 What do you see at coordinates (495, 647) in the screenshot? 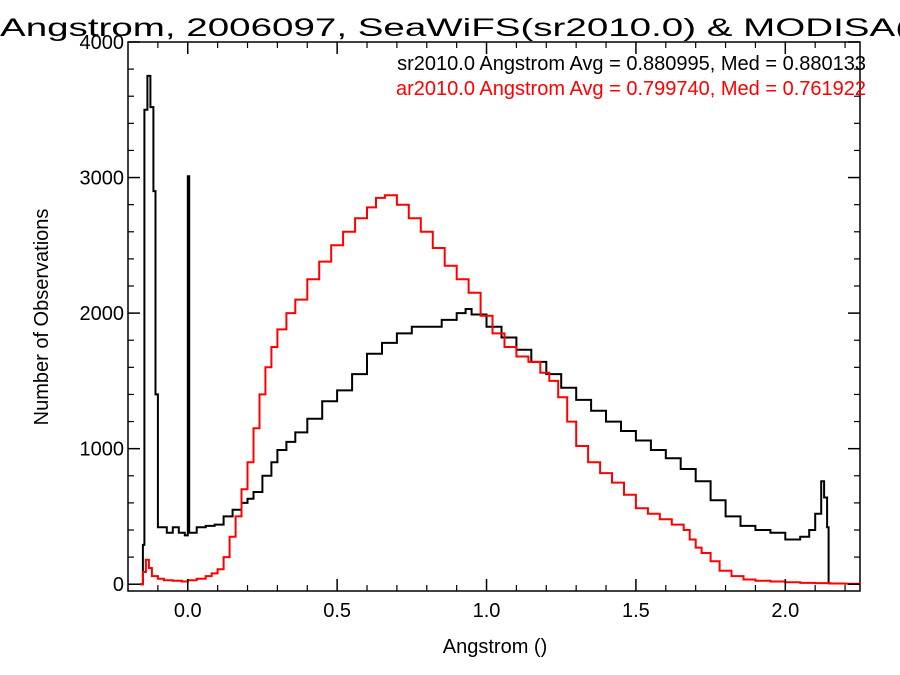
I see `x-axis-label: Angstrom ()` at bounding box center [495, 647].